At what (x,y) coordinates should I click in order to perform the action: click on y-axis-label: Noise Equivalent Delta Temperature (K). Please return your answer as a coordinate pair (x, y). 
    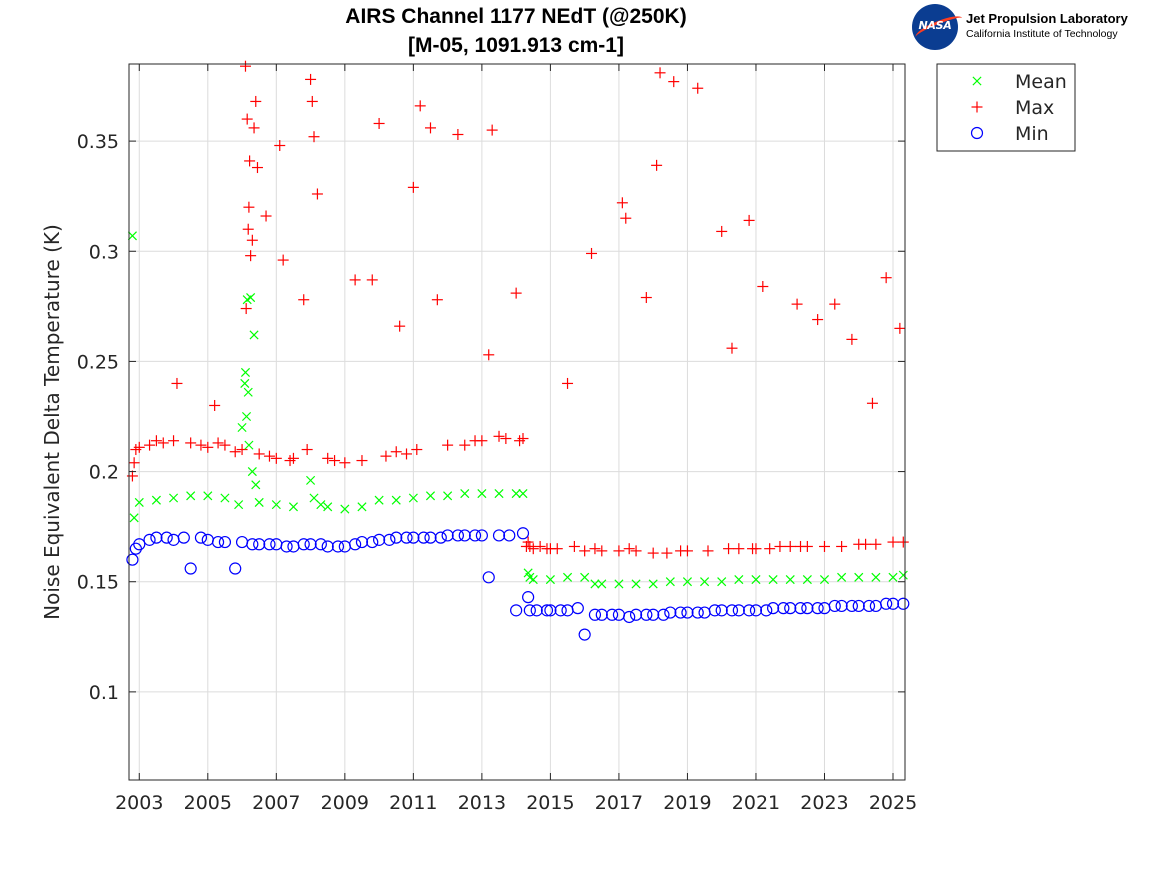
    Looking at the image, I should click on (52, 422).